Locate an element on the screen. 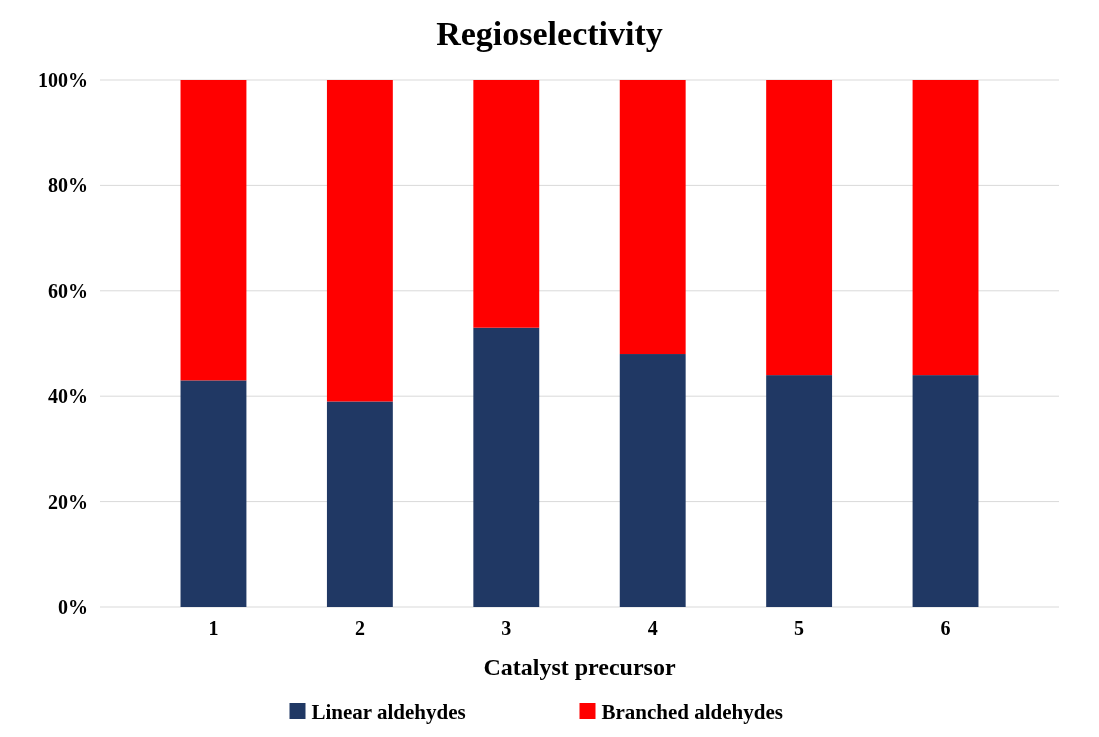 The width and height of the screenshot is (1099, 737). x-axis-title: Catalyst precursor is located at coordinates (579, 667).